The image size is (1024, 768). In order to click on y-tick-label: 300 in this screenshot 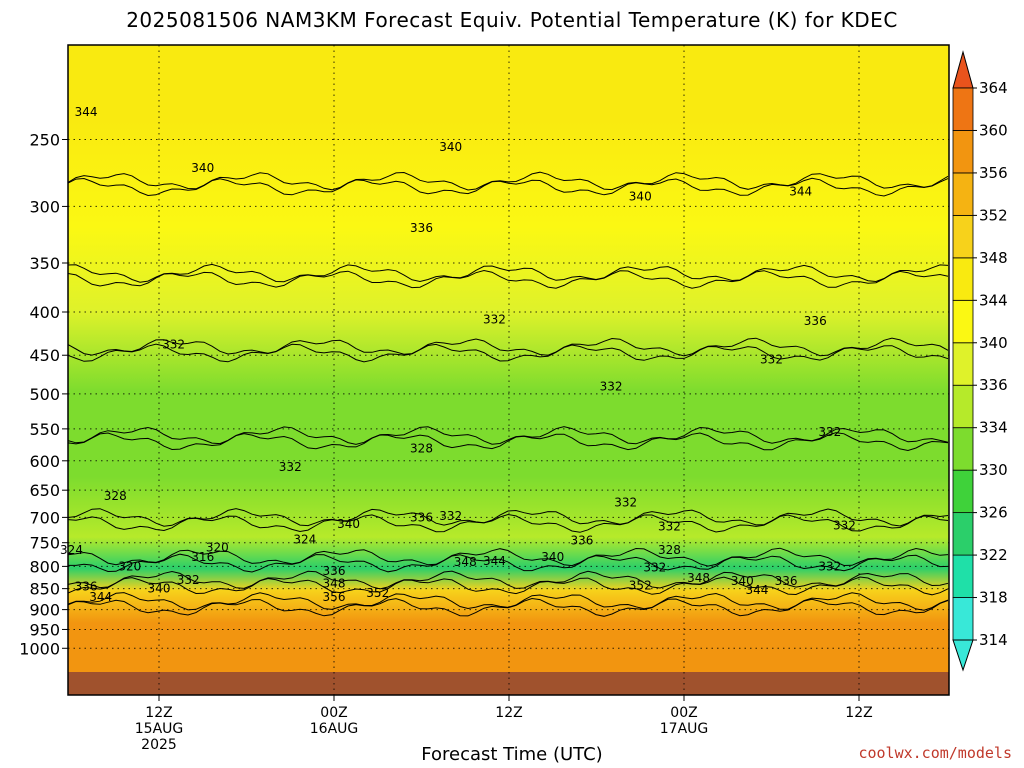, I will do `click(44, 206)`.